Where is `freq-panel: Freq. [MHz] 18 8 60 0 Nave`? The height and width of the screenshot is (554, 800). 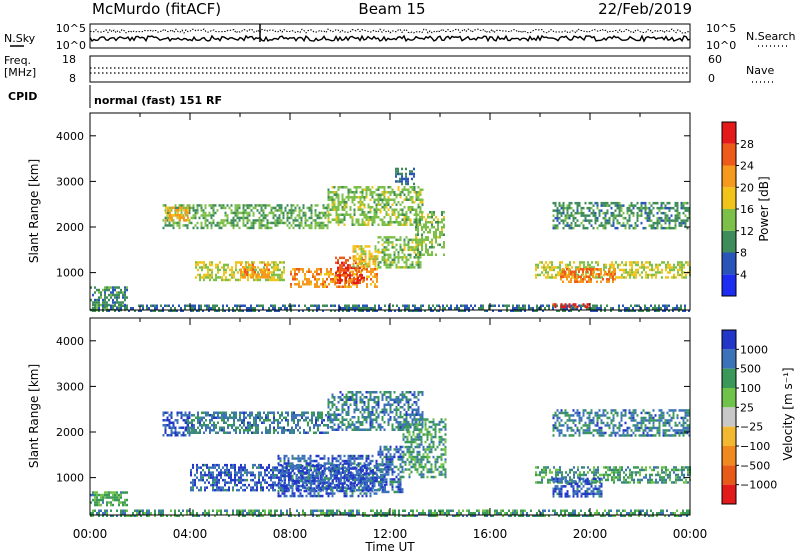
freq-panel: Freq. [MHz] 18 8 60 0 Nave is located at coordinates (390, 69).